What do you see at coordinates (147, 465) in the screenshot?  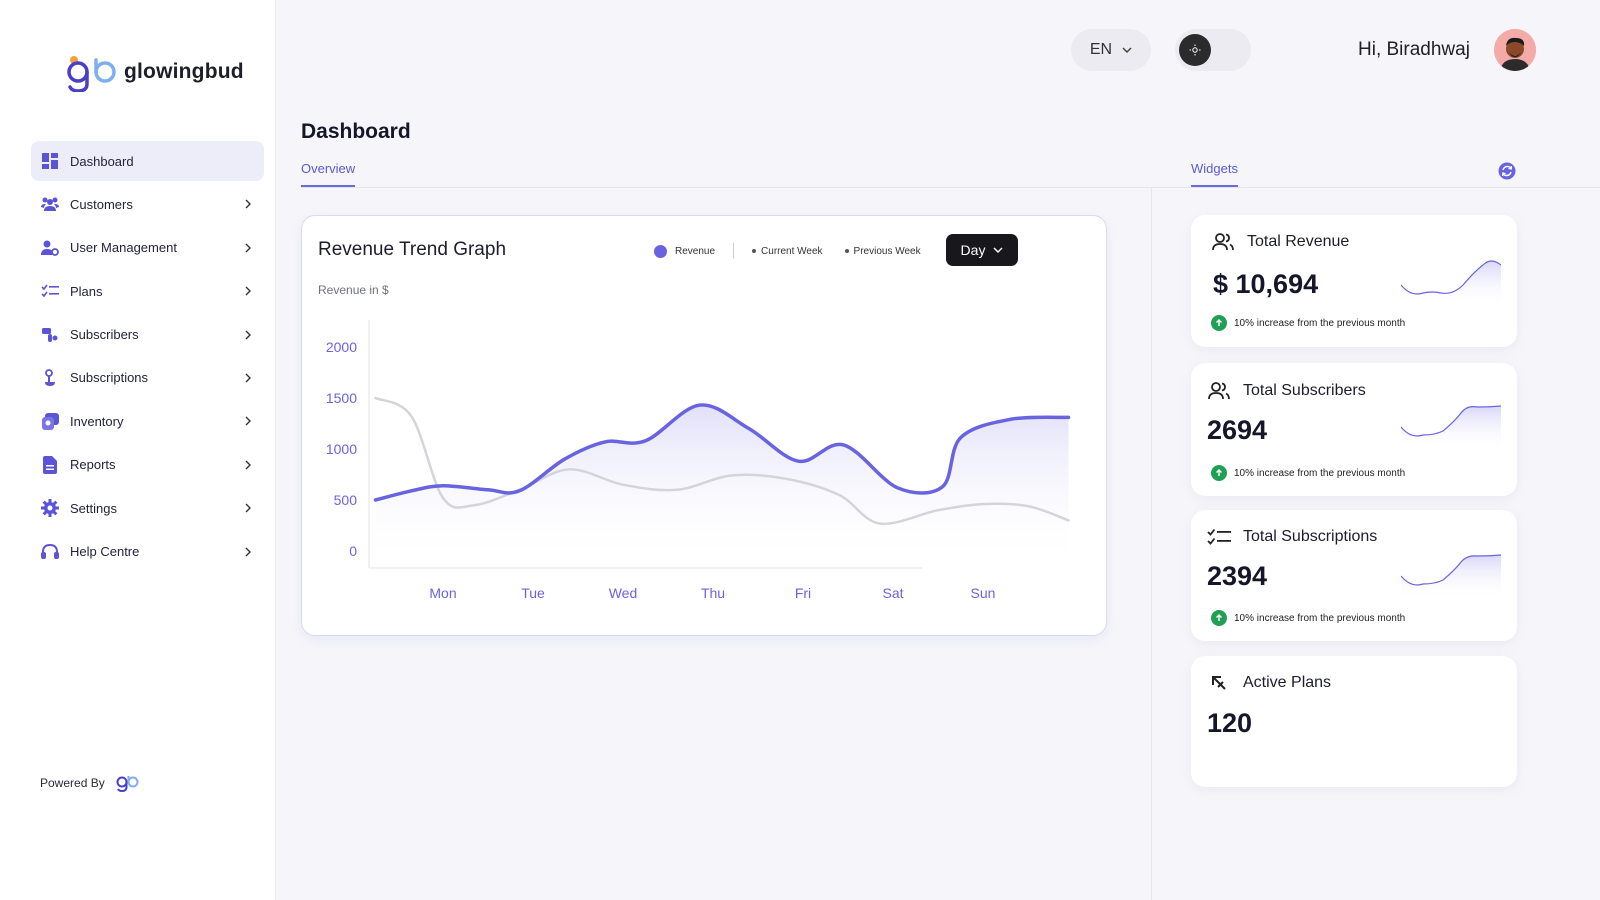 I see `sidebar-item-reports: Reports` at bounding box center [147, 465].